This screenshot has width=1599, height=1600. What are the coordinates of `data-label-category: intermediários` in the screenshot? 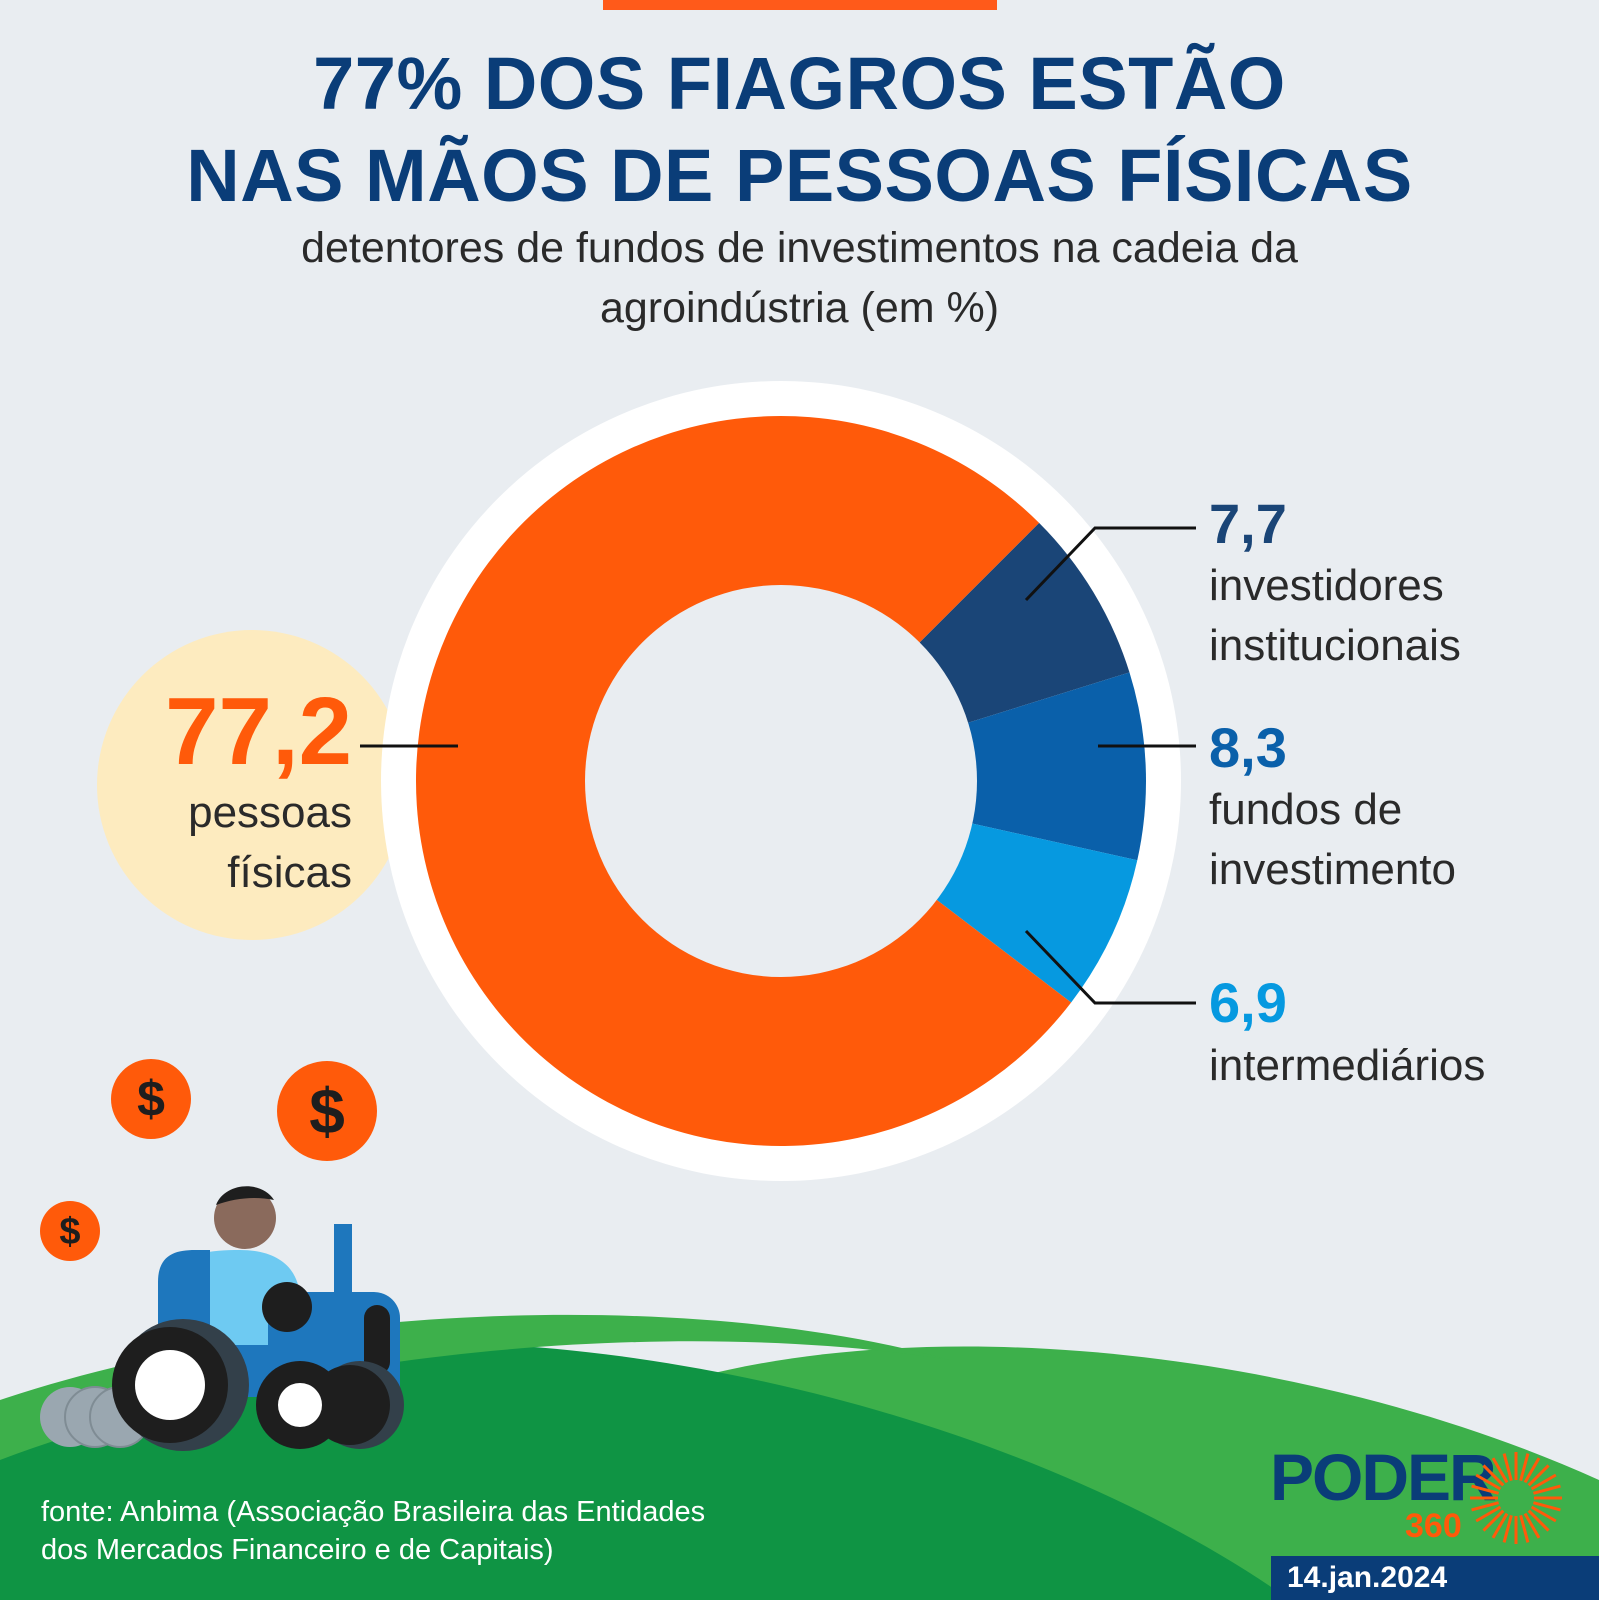 It's located at (1404, 1066).